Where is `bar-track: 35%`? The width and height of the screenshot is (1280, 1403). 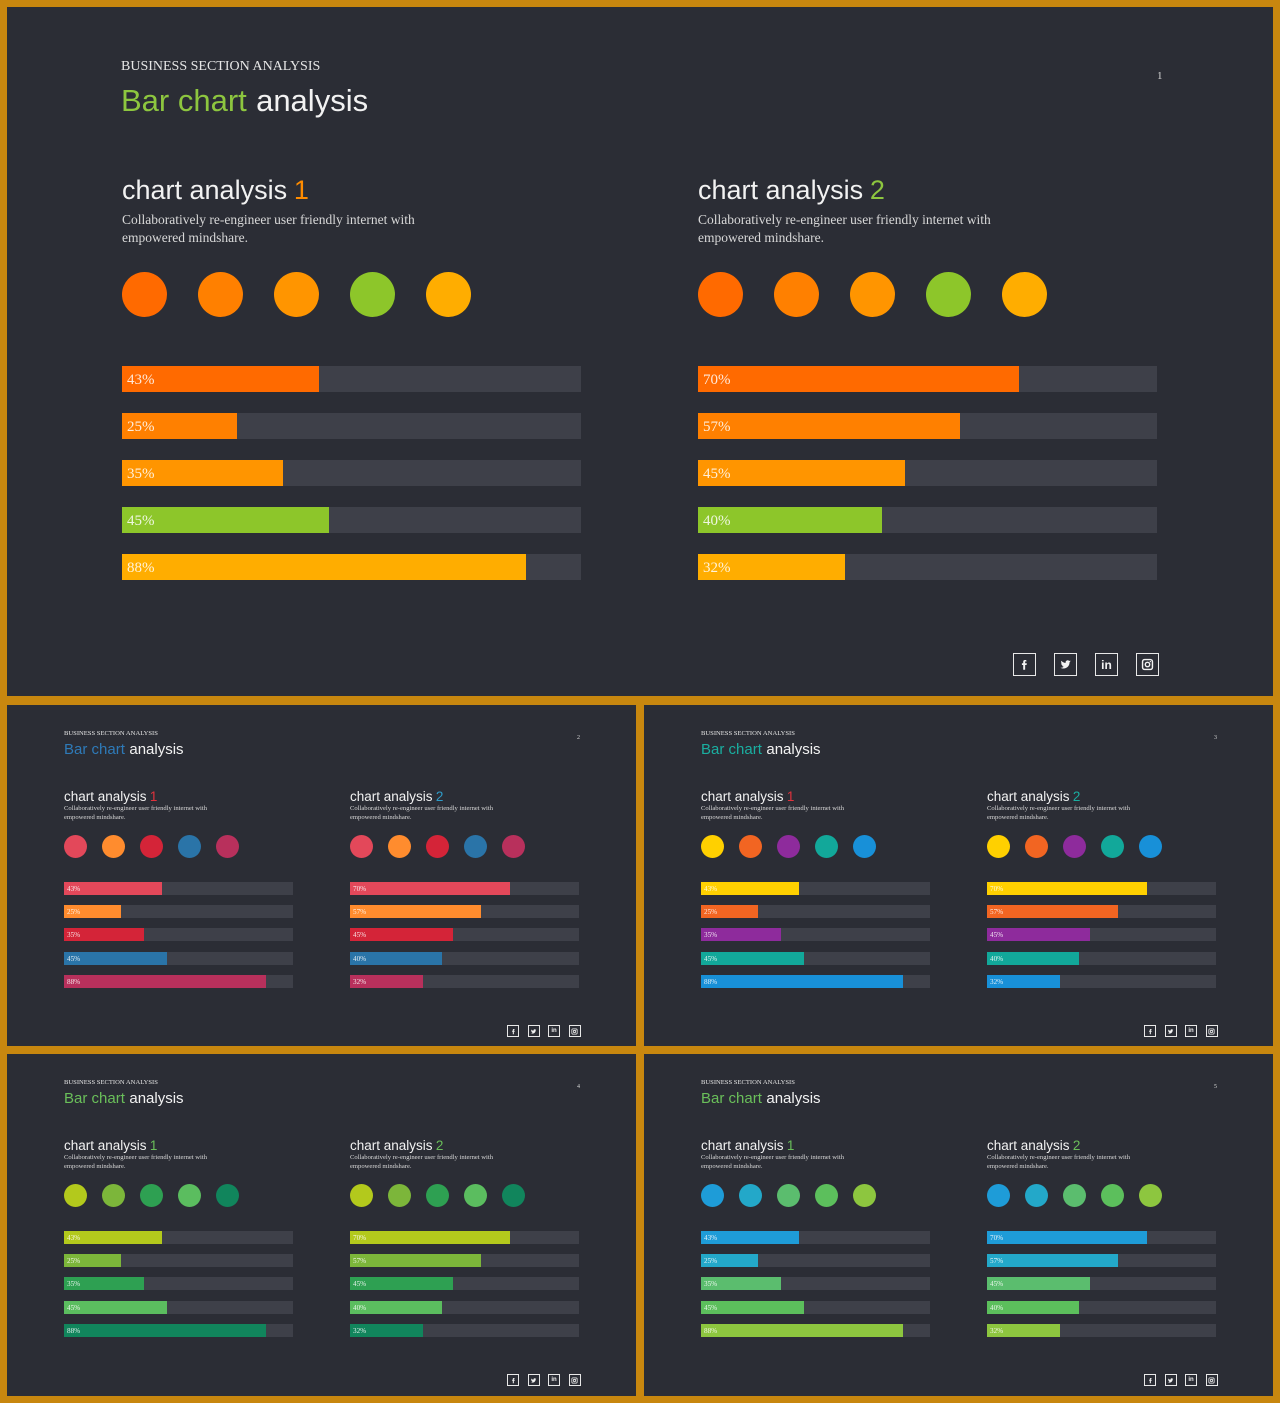
bar-track: 35% is located at coordinates (178, 935).